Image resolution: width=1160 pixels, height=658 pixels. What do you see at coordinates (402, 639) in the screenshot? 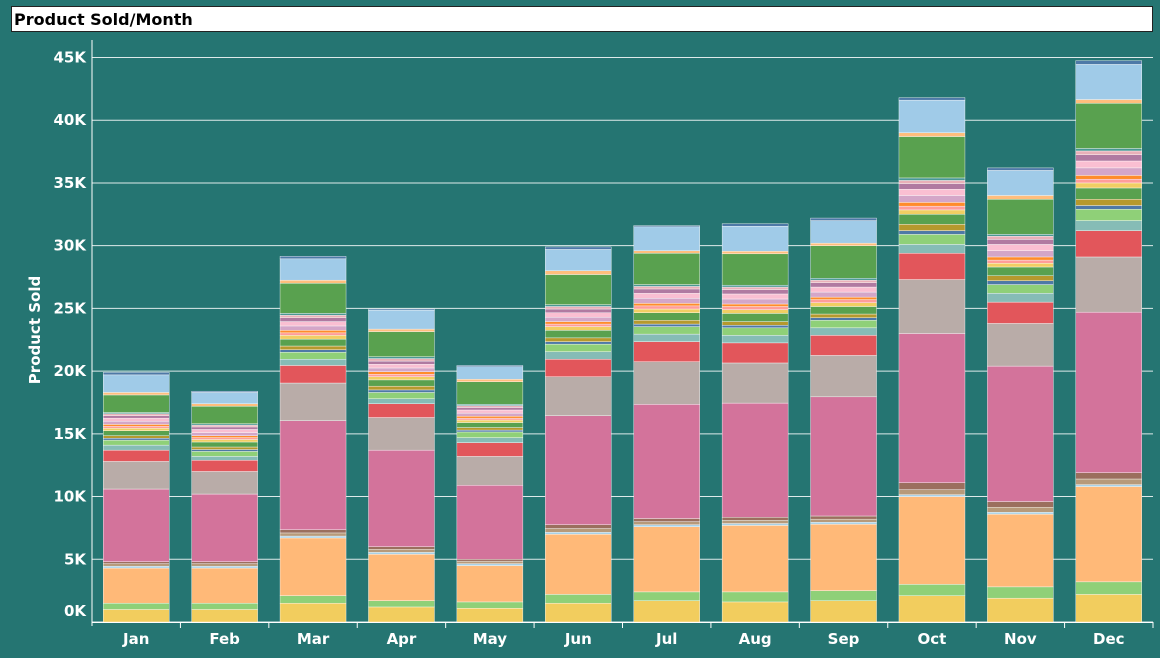
I see `x-tick-label: Apr` at bounding box center [402, 639].